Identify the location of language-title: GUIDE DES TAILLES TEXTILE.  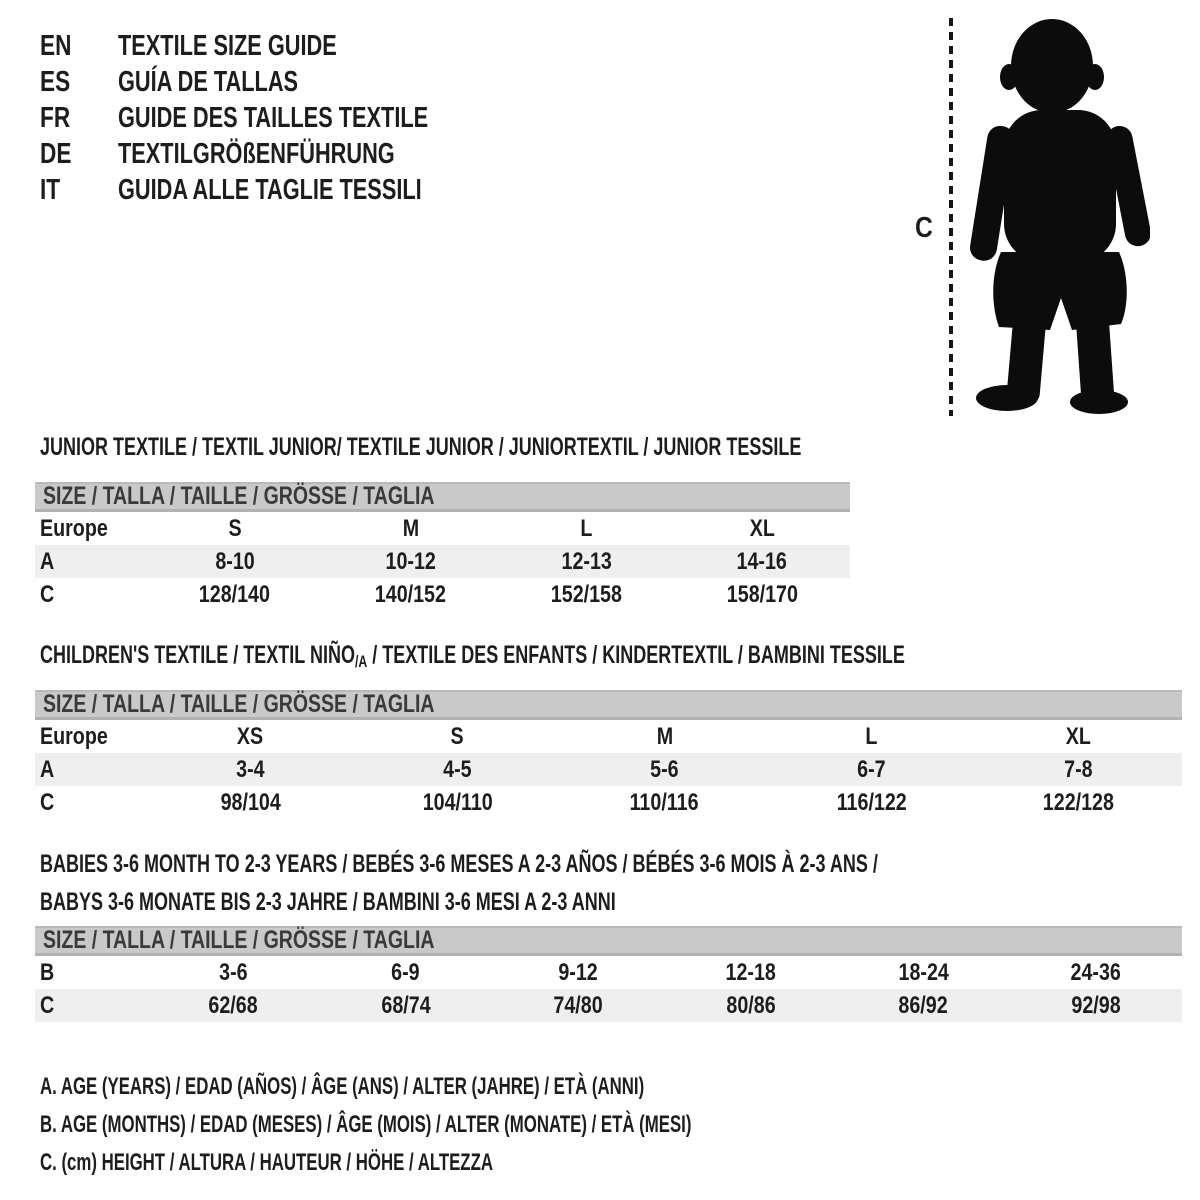
(273, 117).